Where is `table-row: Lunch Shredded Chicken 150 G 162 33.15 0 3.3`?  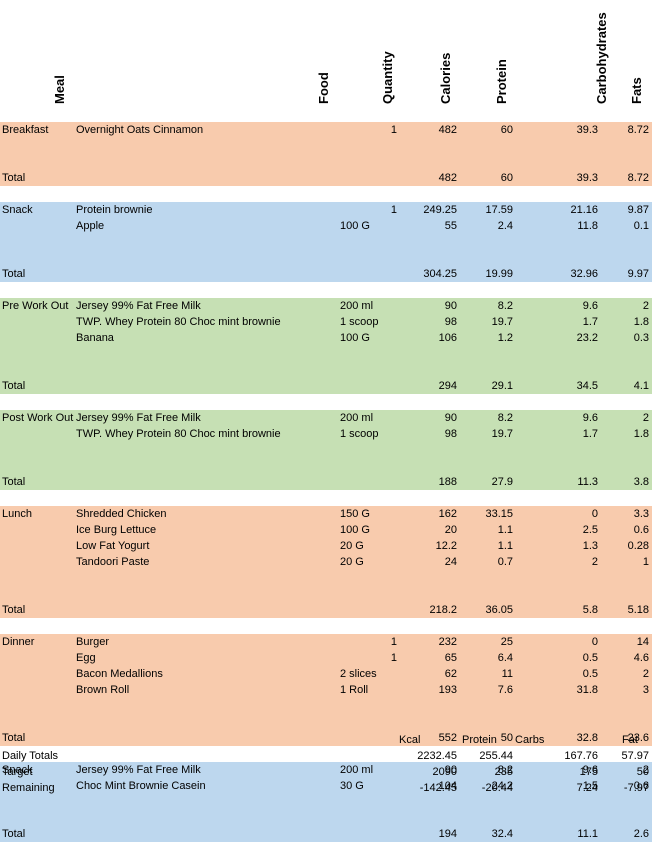
table-row: Lunch Shredded Chicken 150 G 162 33.15 0 3.3 is located at coordinates (326, 514).